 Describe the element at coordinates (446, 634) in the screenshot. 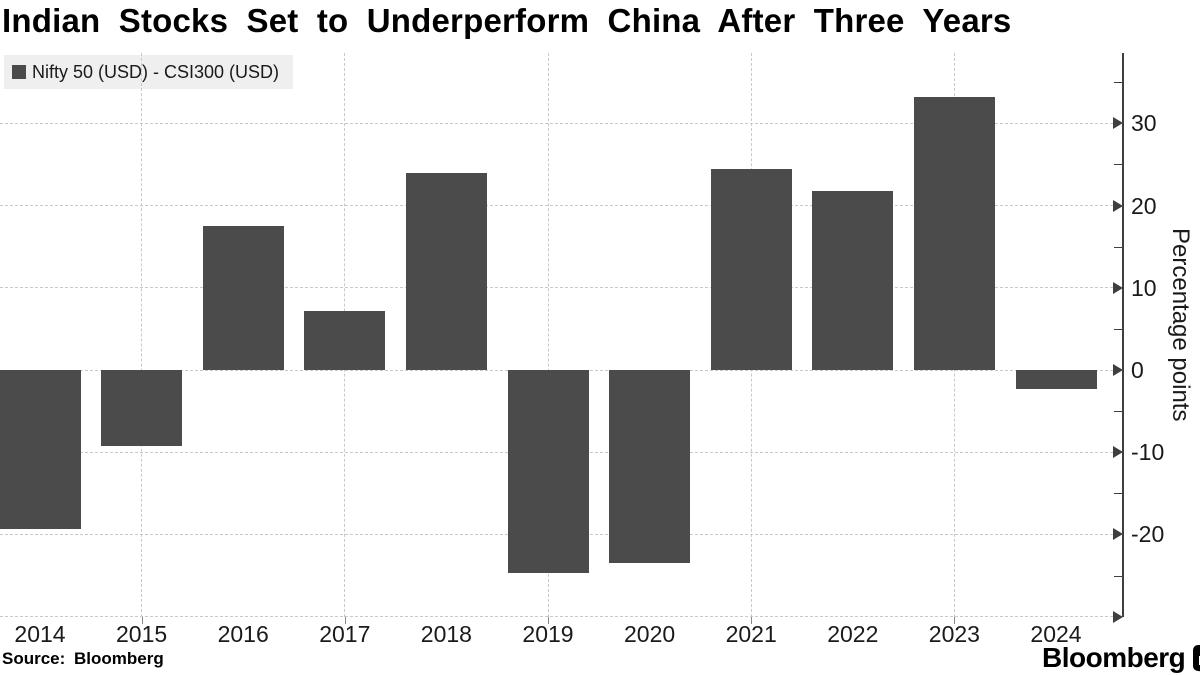

I see `x-label-2018: 2018` at that location.